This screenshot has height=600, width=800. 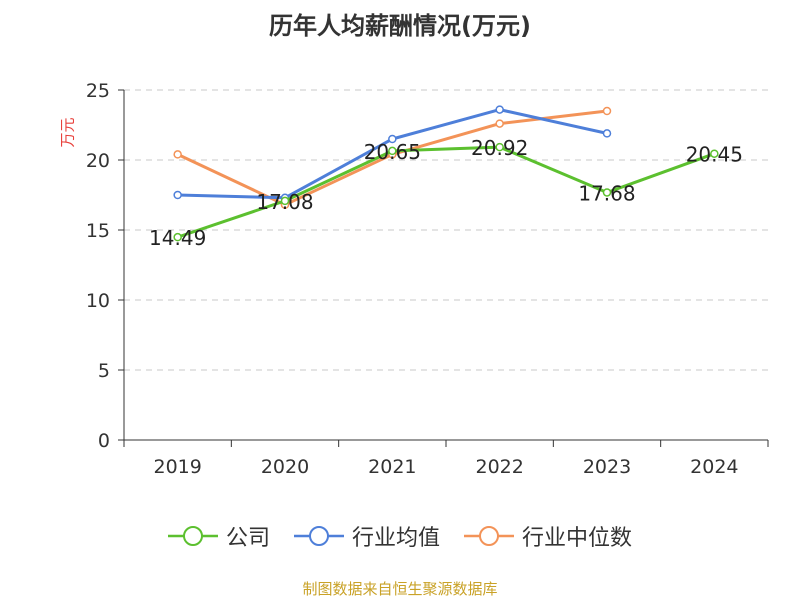 I want to click on data-label: 17.08, so click(x=284, y=202).